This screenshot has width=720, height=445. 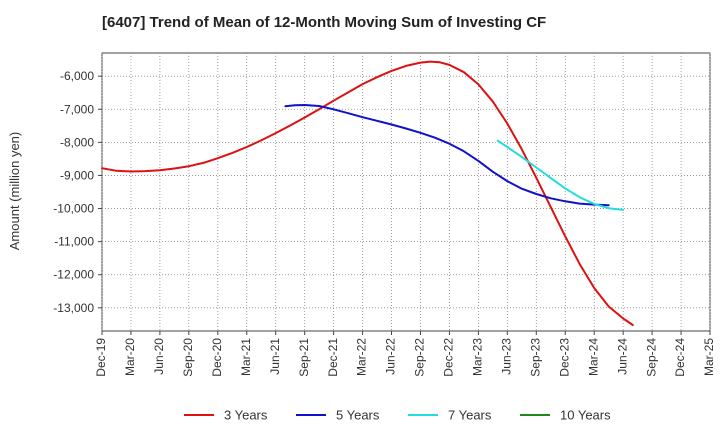 What do you see at coordinates (447, 155) in the screenshot?
I see `series-line-5-years` at bounding box center [447, 155].